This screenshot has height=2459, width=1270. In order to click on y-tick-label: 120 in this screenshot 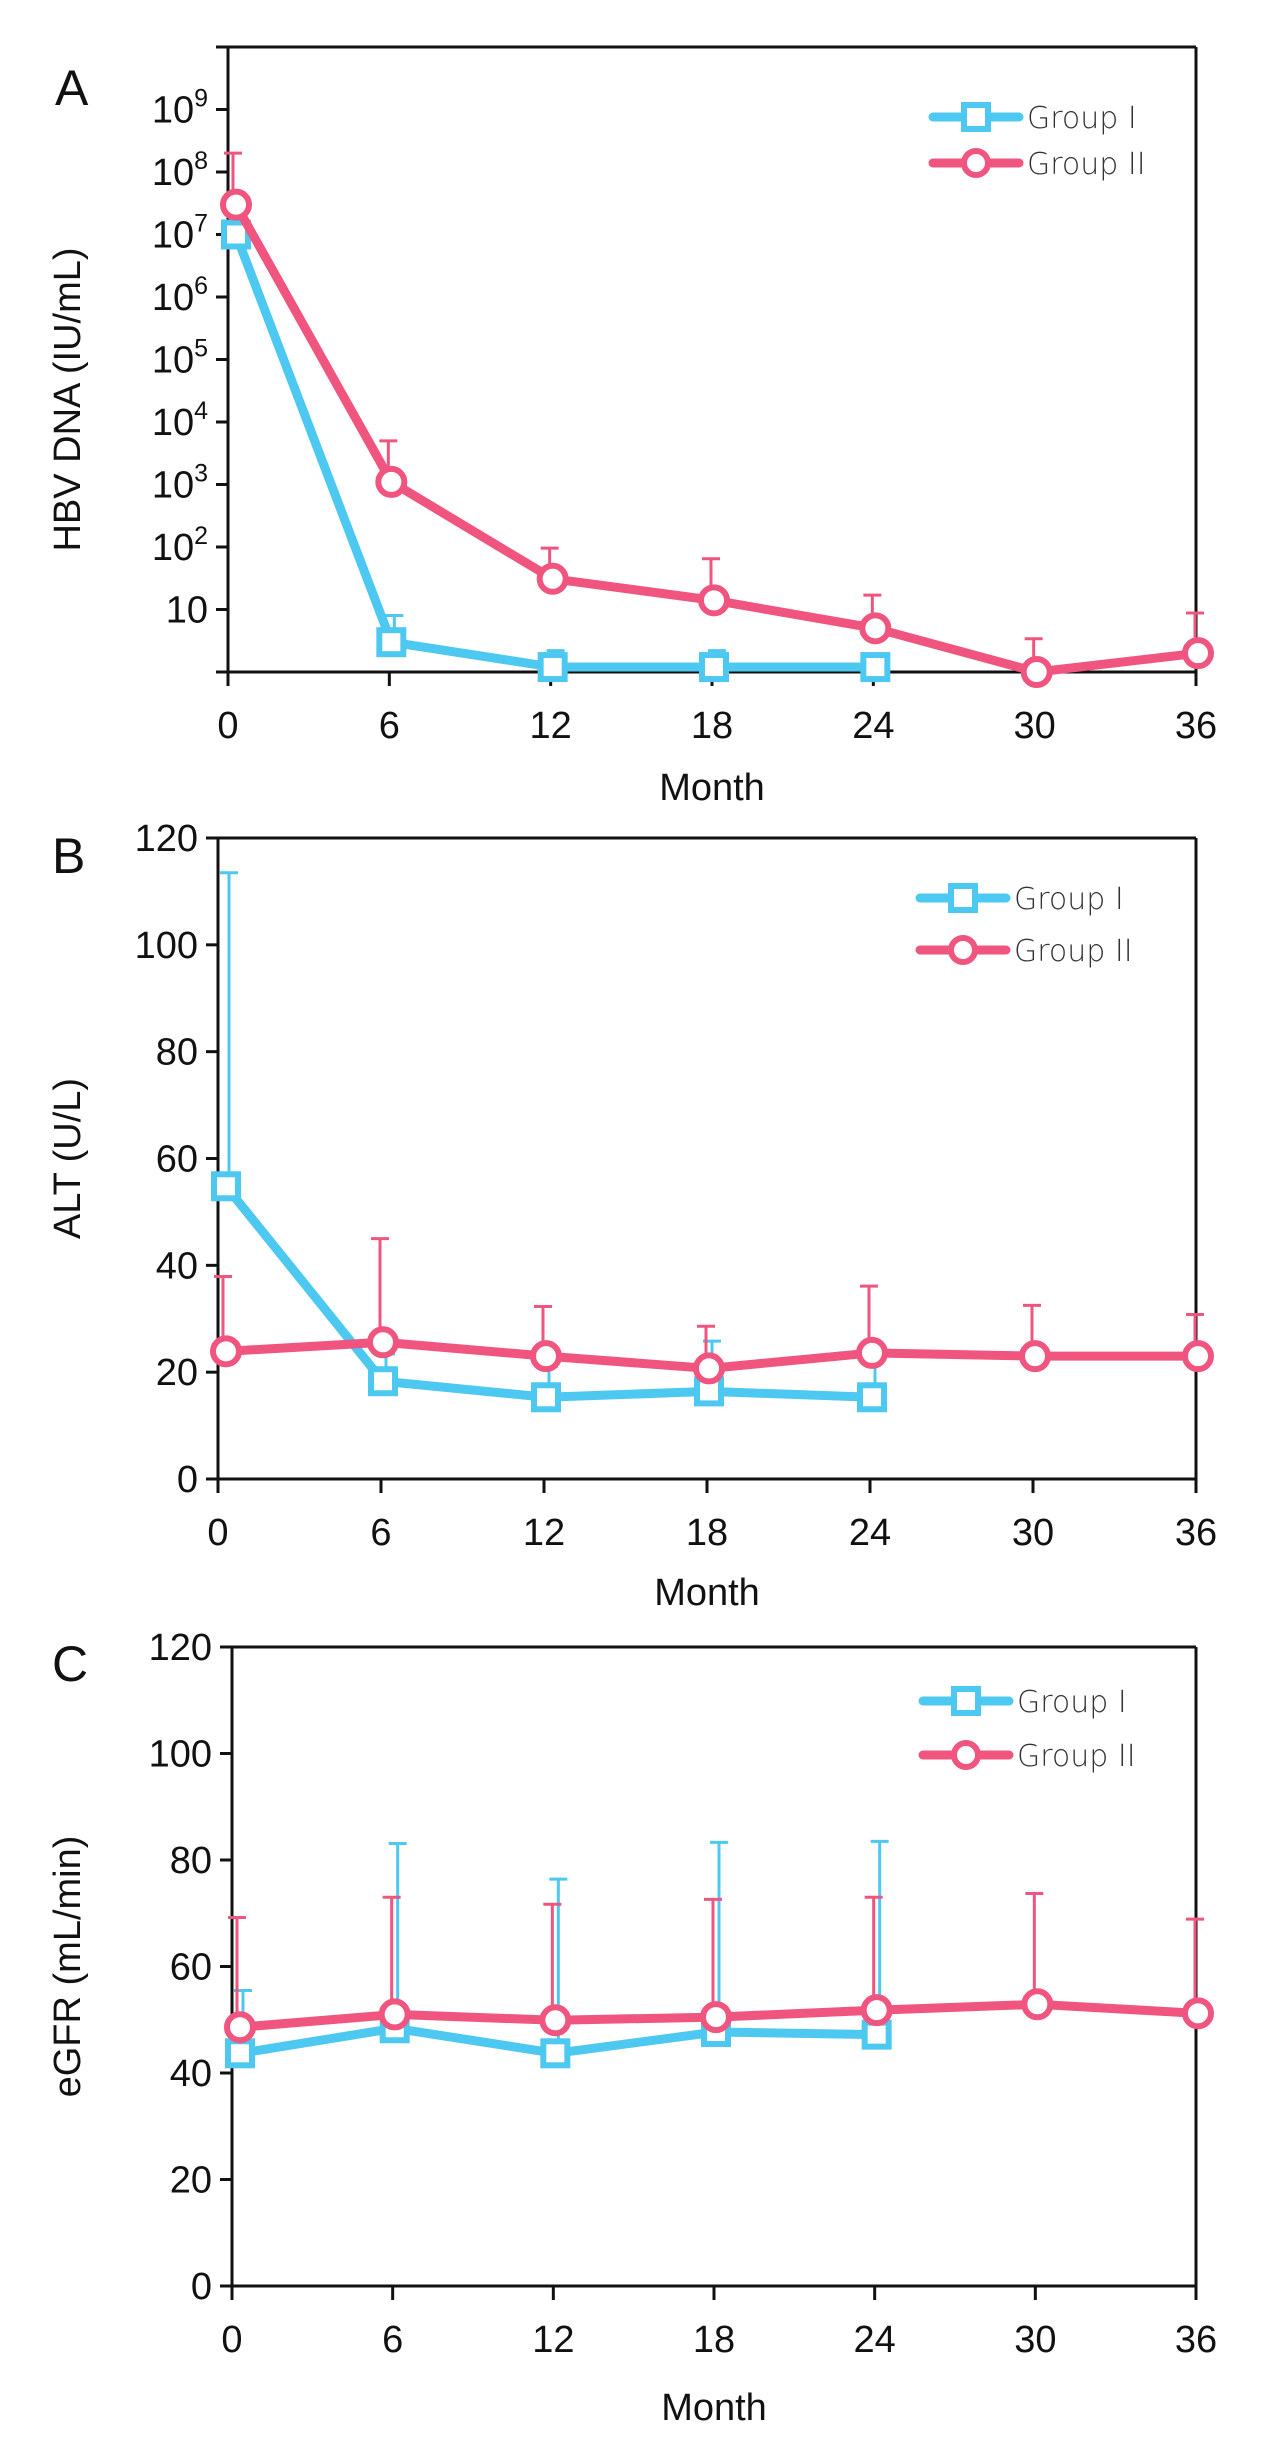, I will do `click(180, 1648)`.